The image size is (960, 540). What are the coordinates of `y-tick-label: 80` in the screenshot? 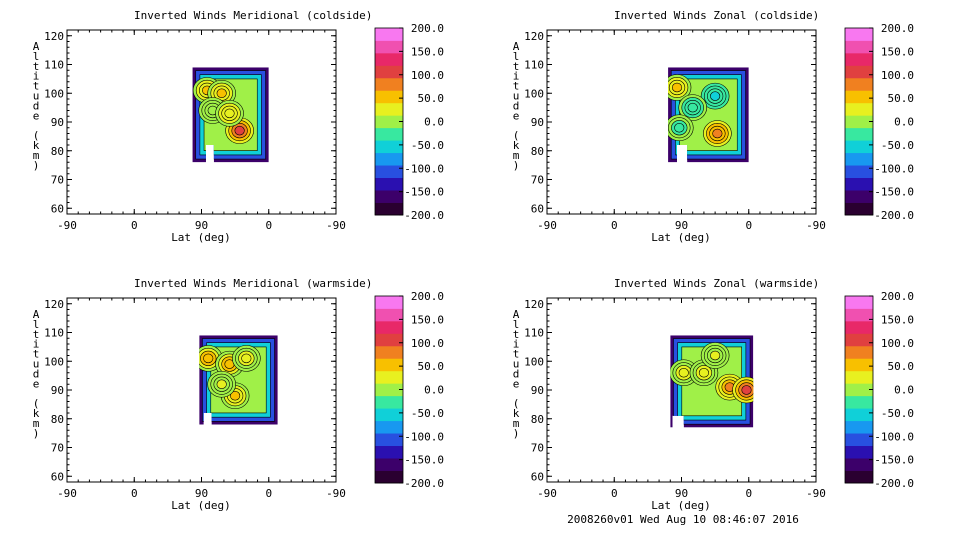 It's located at (57, 151).